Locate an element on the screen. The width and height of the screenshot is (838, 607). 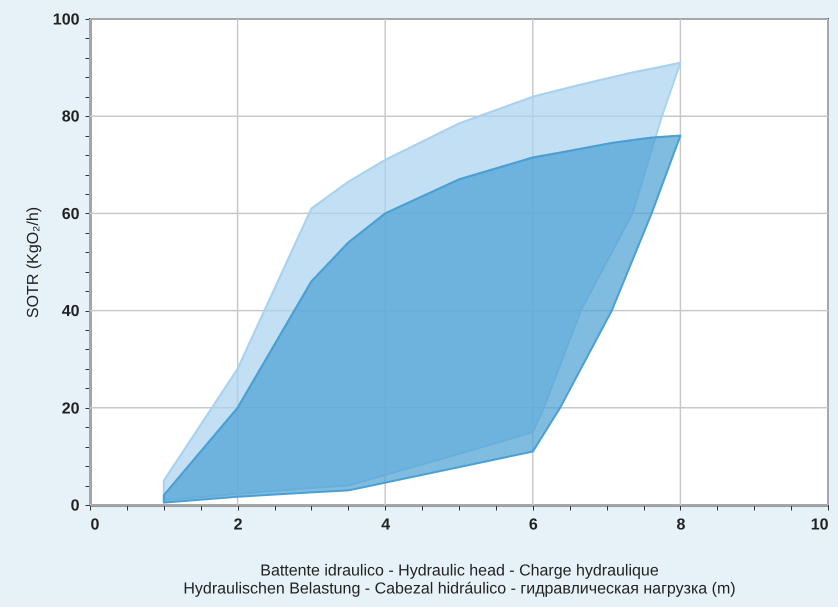
x-tick-label: 10 is located at coordinates (819, 525).